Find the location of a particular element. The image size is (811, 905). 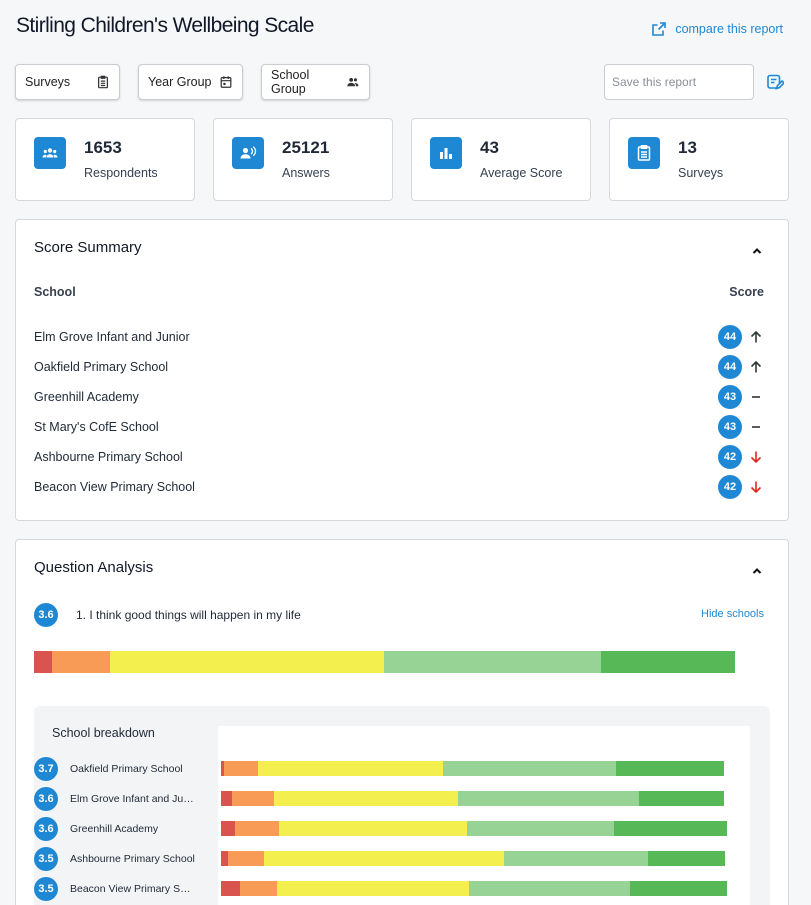

hide-schools-link: Hide schools is located at coordinates (732, 614).